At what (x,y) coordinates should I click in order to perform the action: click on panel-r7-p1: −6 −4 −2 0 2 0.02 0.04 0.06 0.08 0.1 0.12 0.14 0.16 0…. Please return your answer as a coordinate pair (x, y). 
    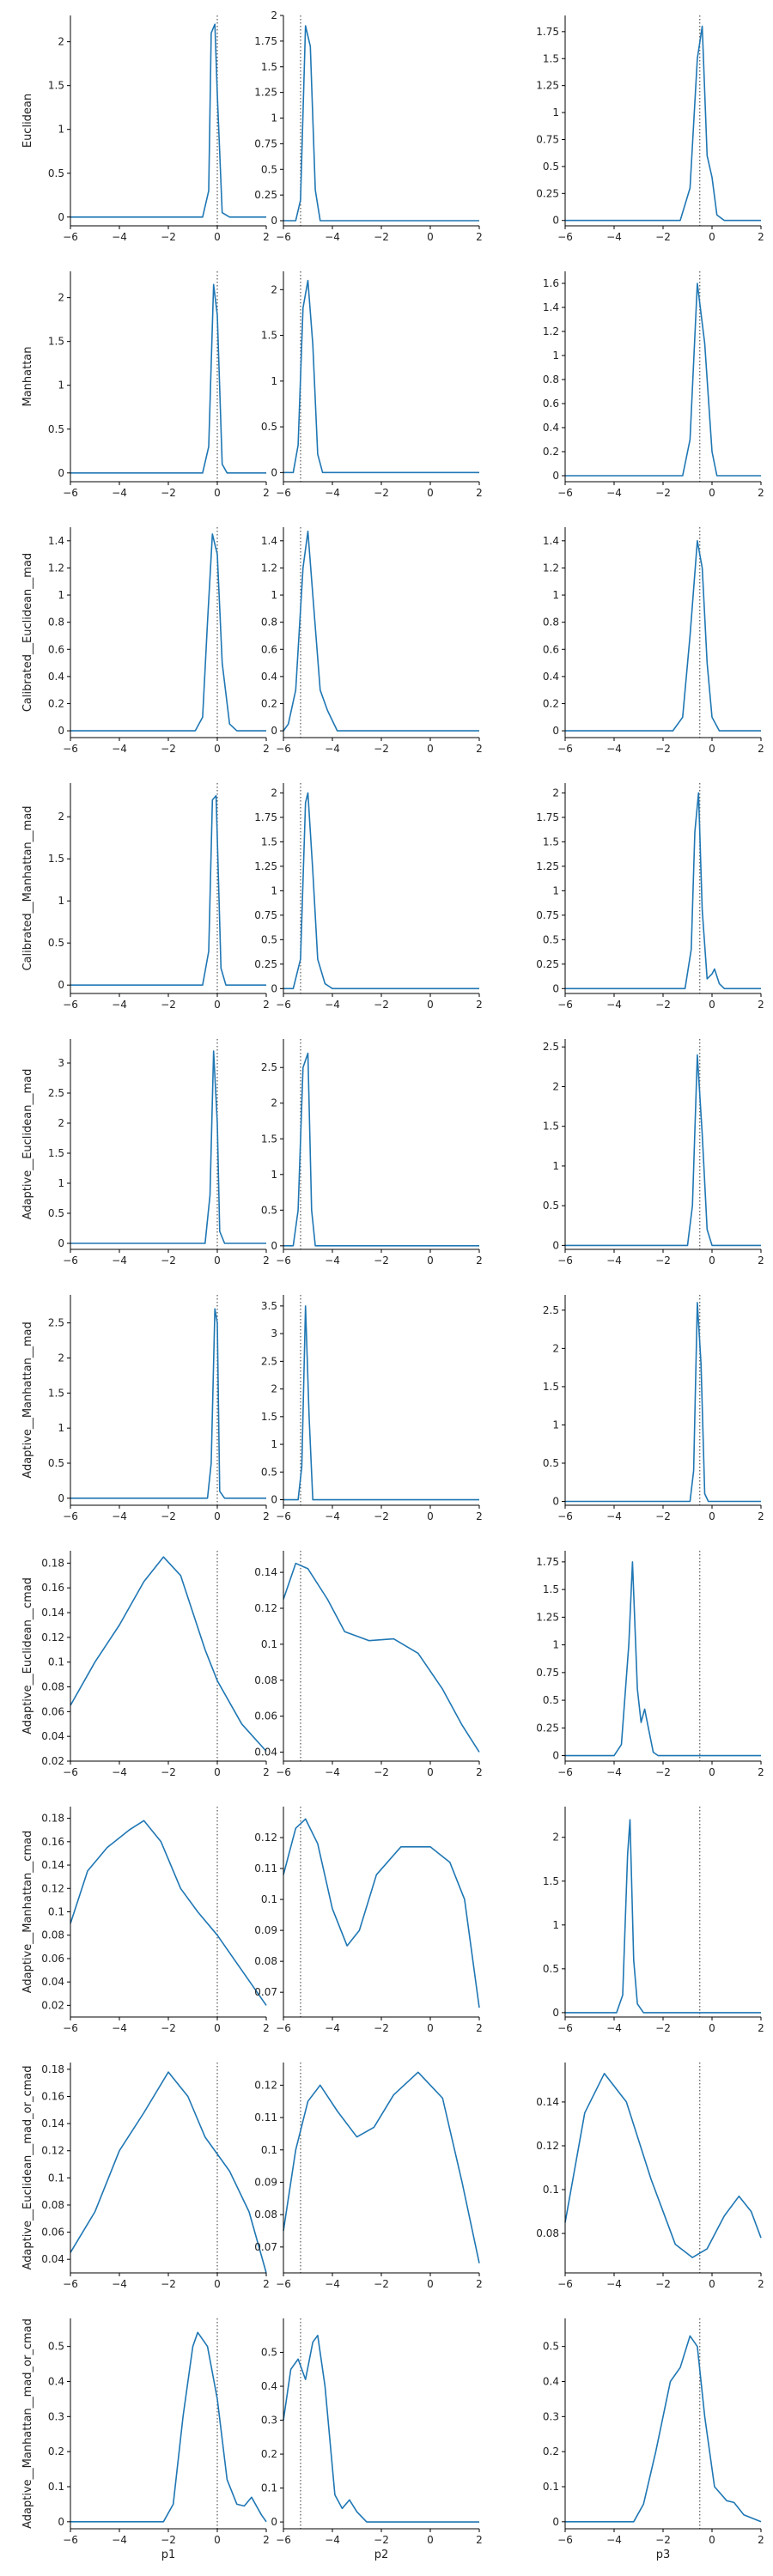
    Looking at the image, I should click on (155, 1664).